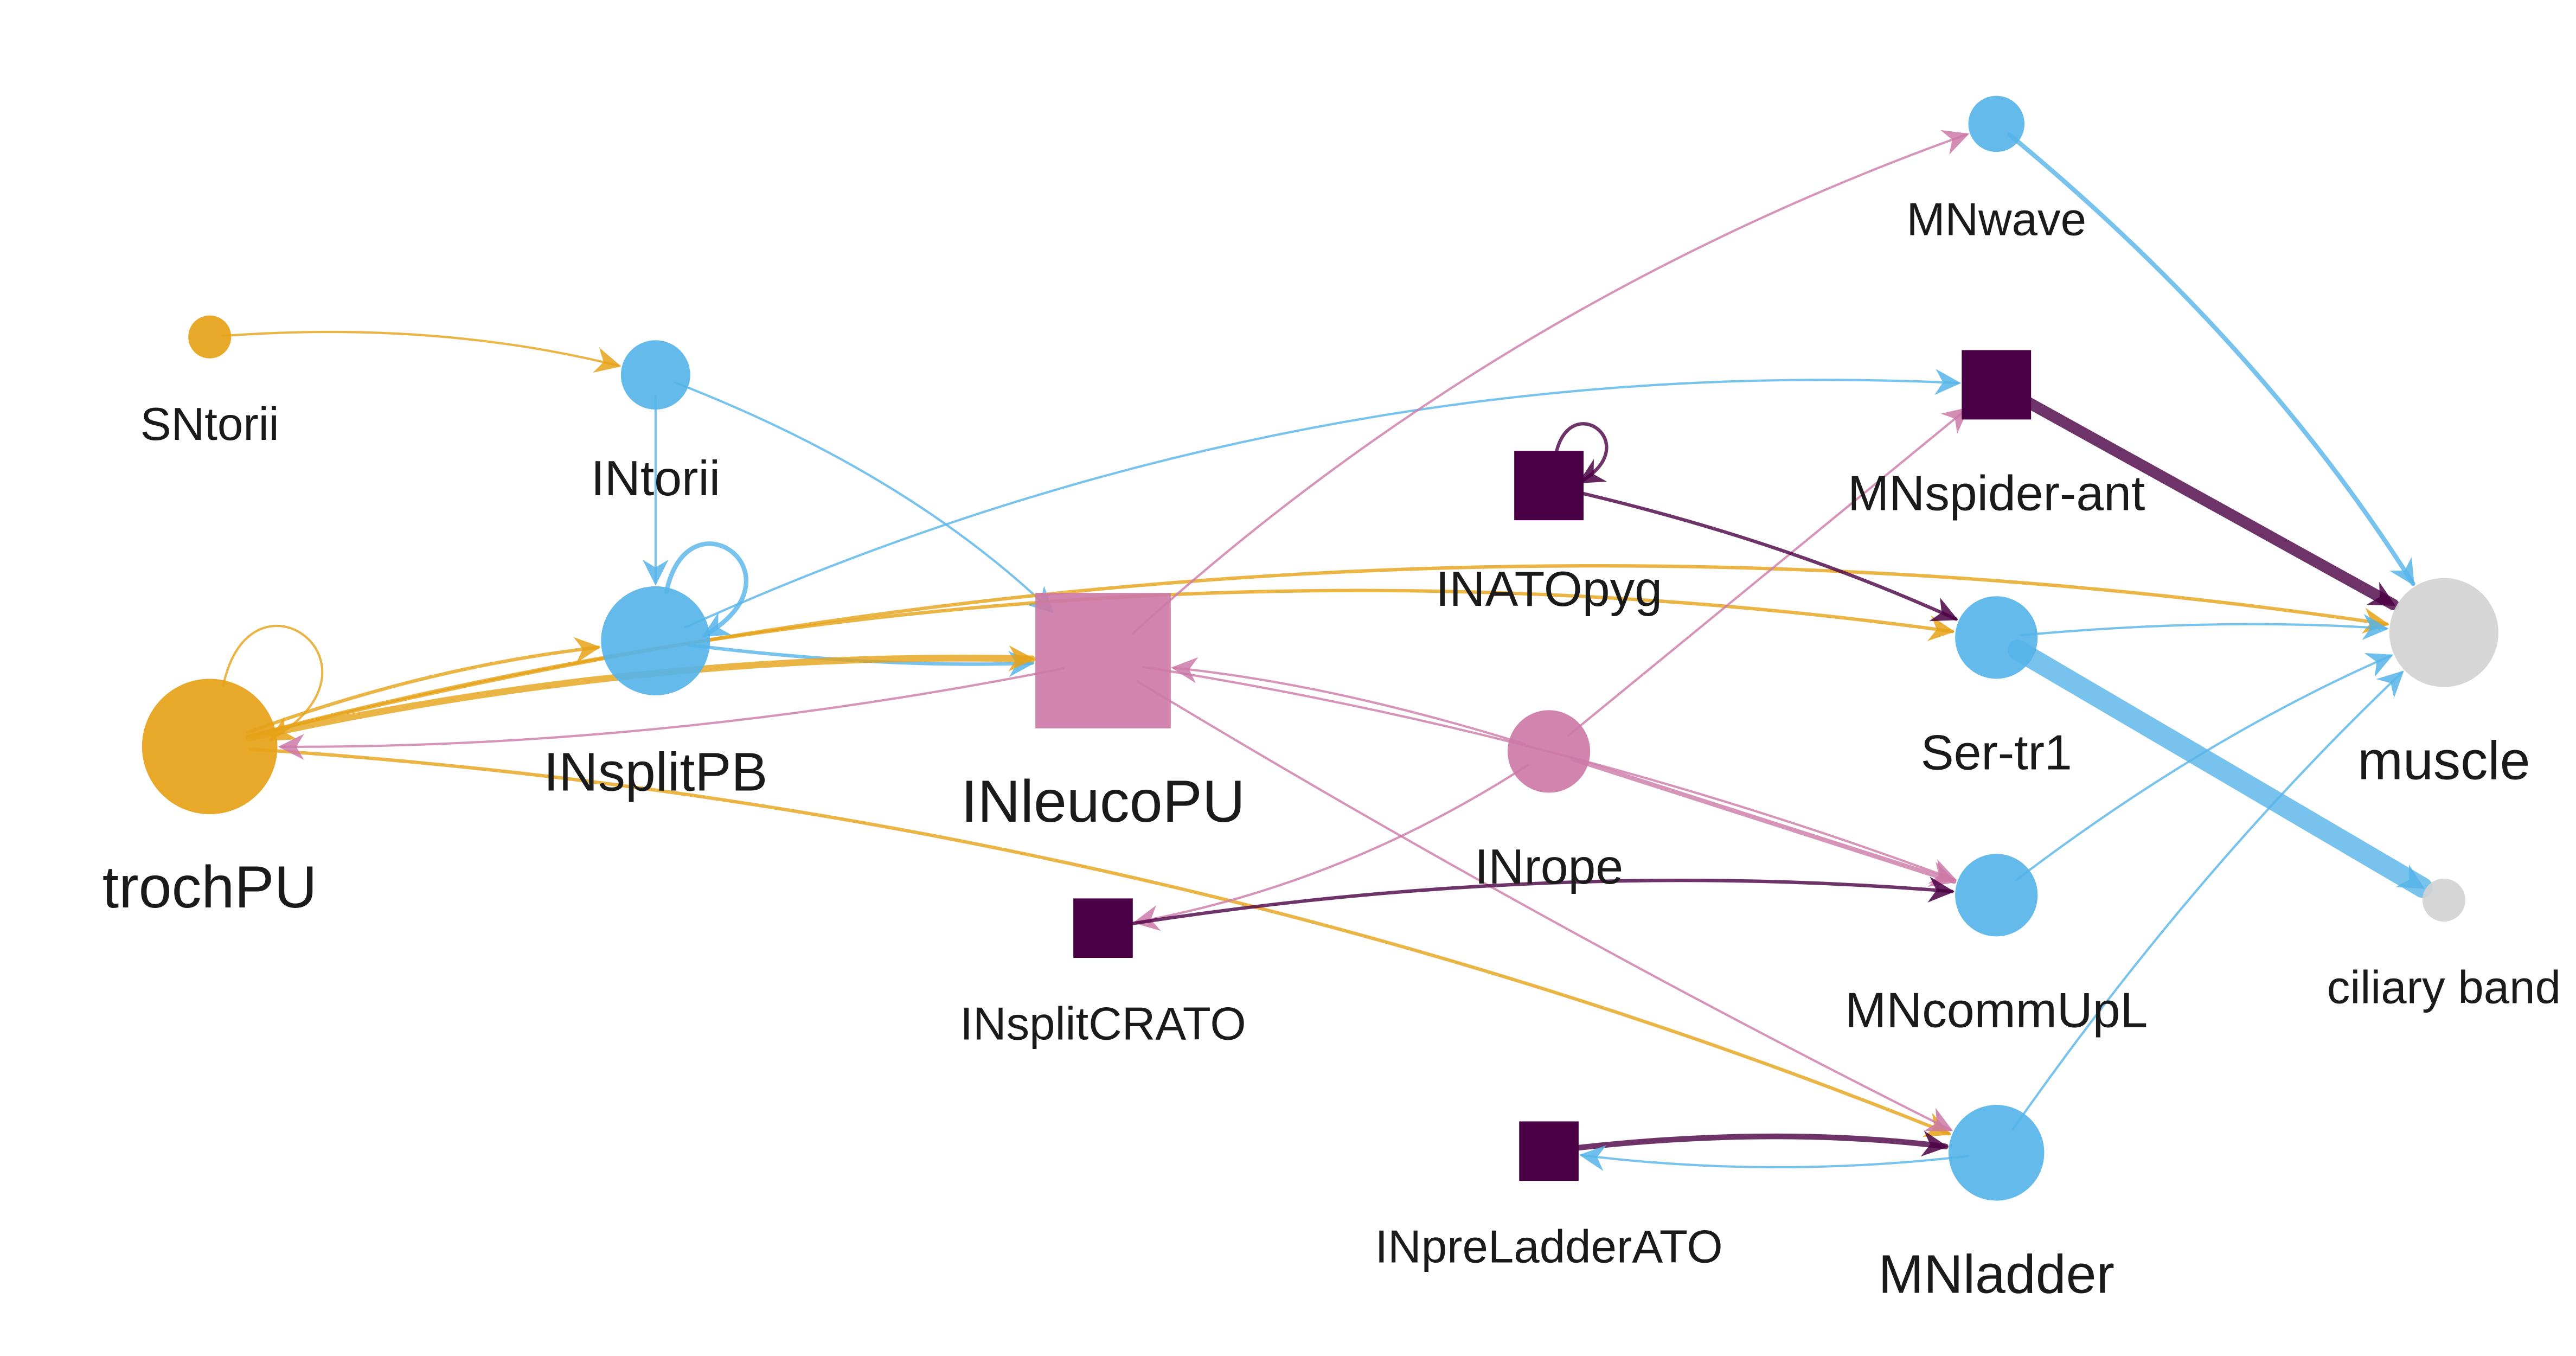  Describe the element at coordinates (671, 713) in the screenshot. I see `edge-inleucopu-to-trochpu` at that location.